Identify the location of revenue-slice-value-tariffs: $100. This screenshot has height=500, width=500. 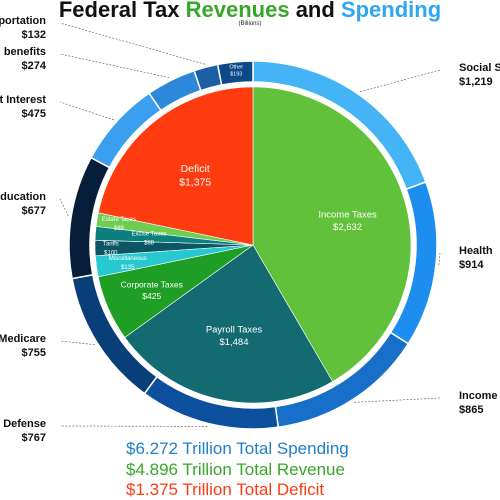
(111, 254).